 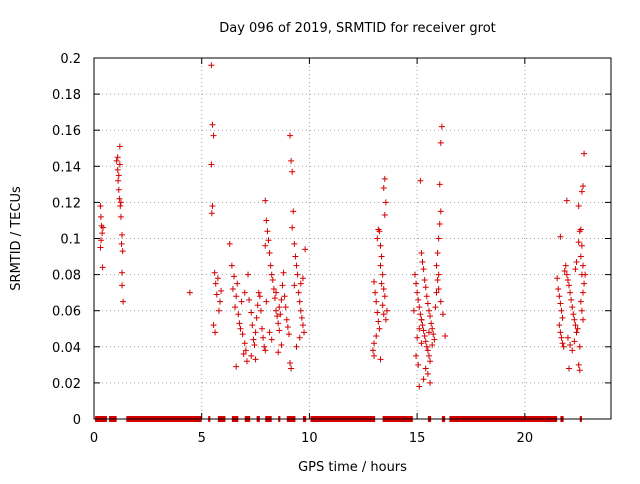 I want to click on y-tick-label: 0.14, so click(x=66, y=167).